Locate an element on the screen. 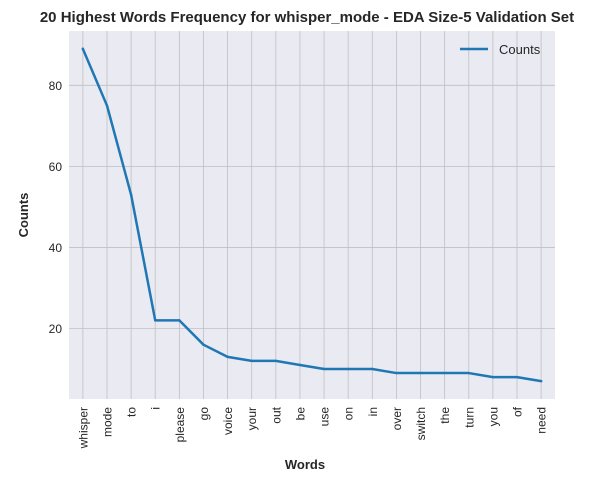 The width and height of the screenshot is (613, 482). y-tick-label: 80 is located at coordinates (56, 86).